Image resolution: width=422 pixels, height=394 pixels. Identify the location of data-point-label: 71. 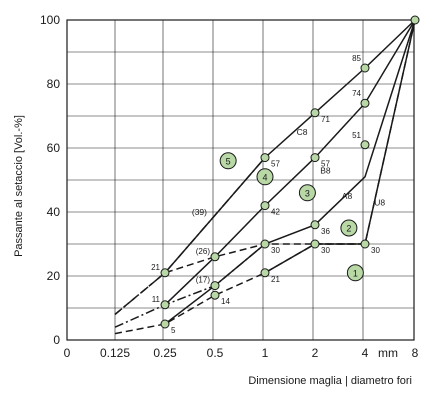
(325, 119).